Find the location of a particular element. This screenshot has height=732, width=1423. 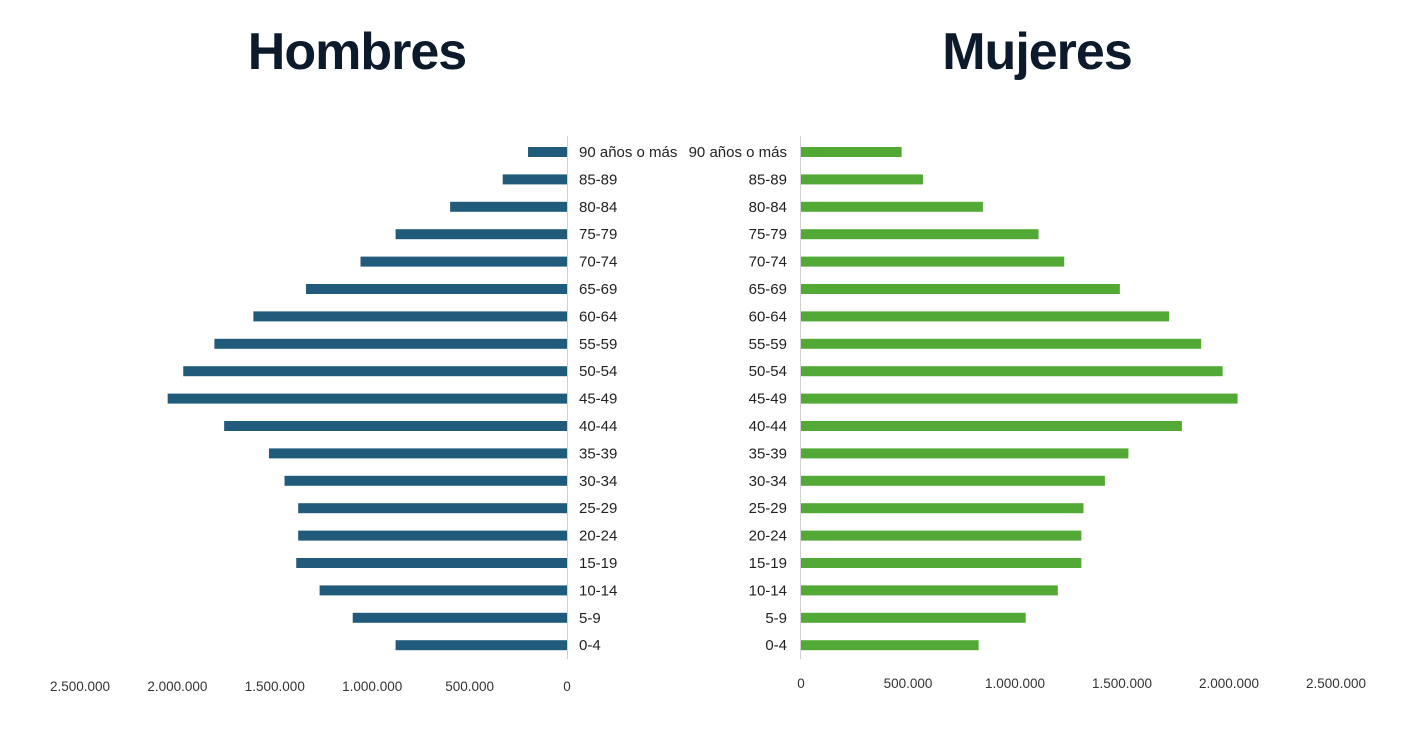

mujeres-category-label: 20-24 is located at coordinates (768, 536).